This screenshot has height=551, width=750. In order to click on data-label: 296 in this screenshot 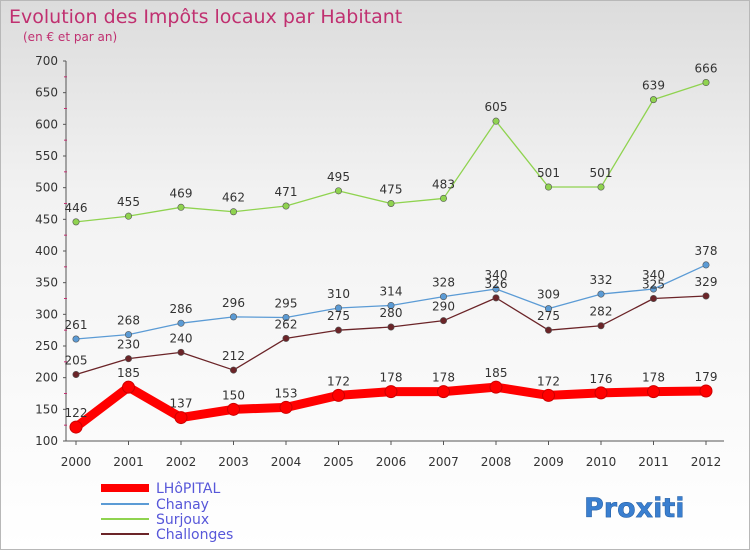, I will do `click(233, 303)`.